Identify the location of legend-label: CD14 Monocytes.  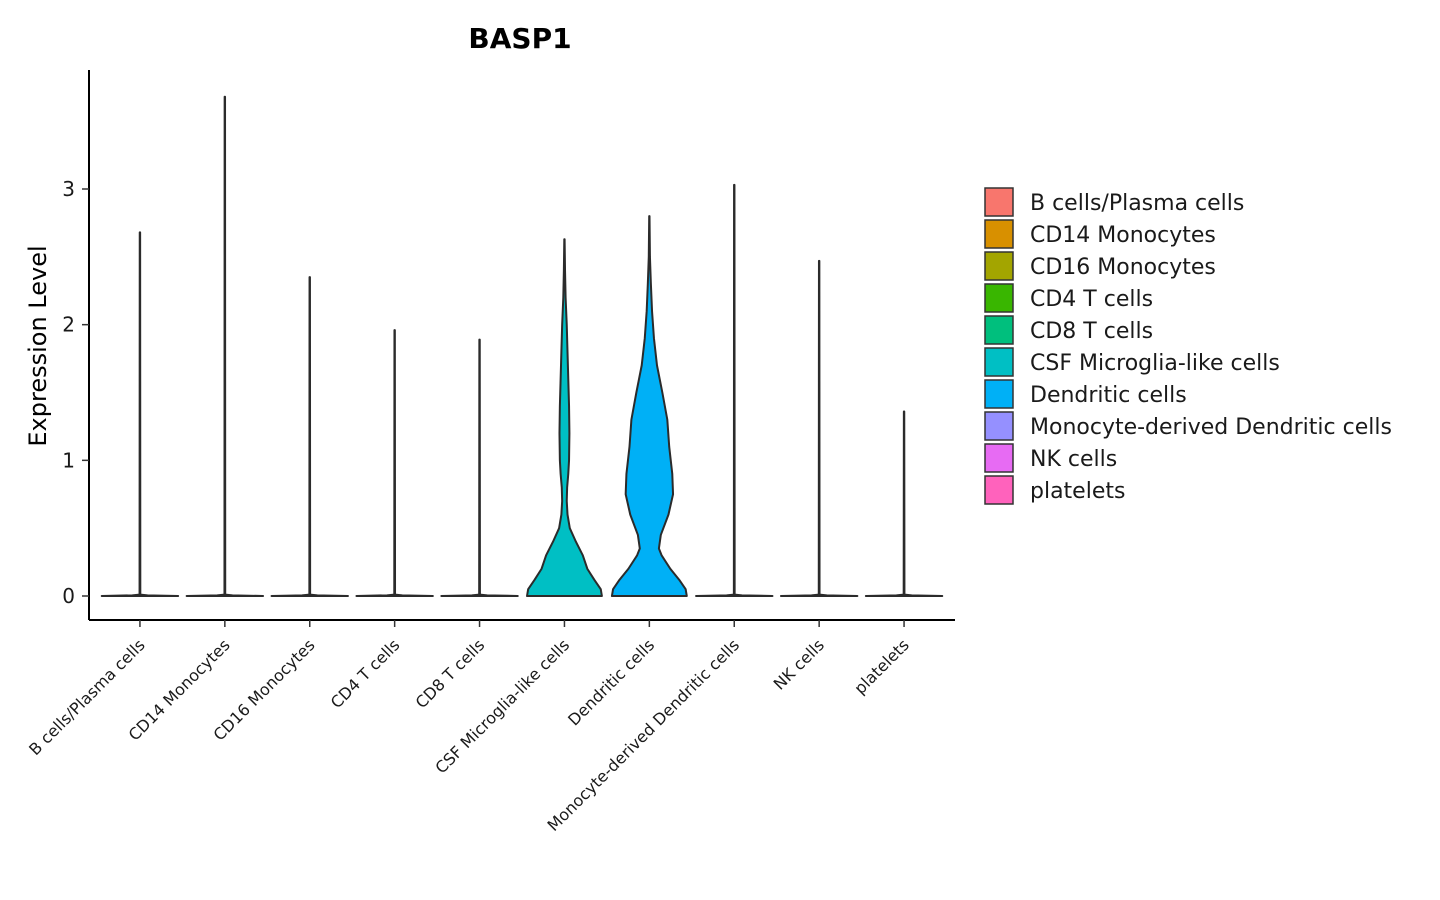
(1123, 235).